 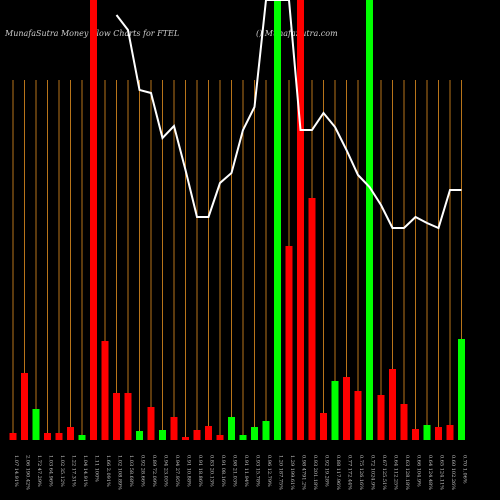 What do you see at coordinates (338, 472) in the screenshot?
I see `x-tick-label: 0.88 117.96%` at bounding box center [338, 472].